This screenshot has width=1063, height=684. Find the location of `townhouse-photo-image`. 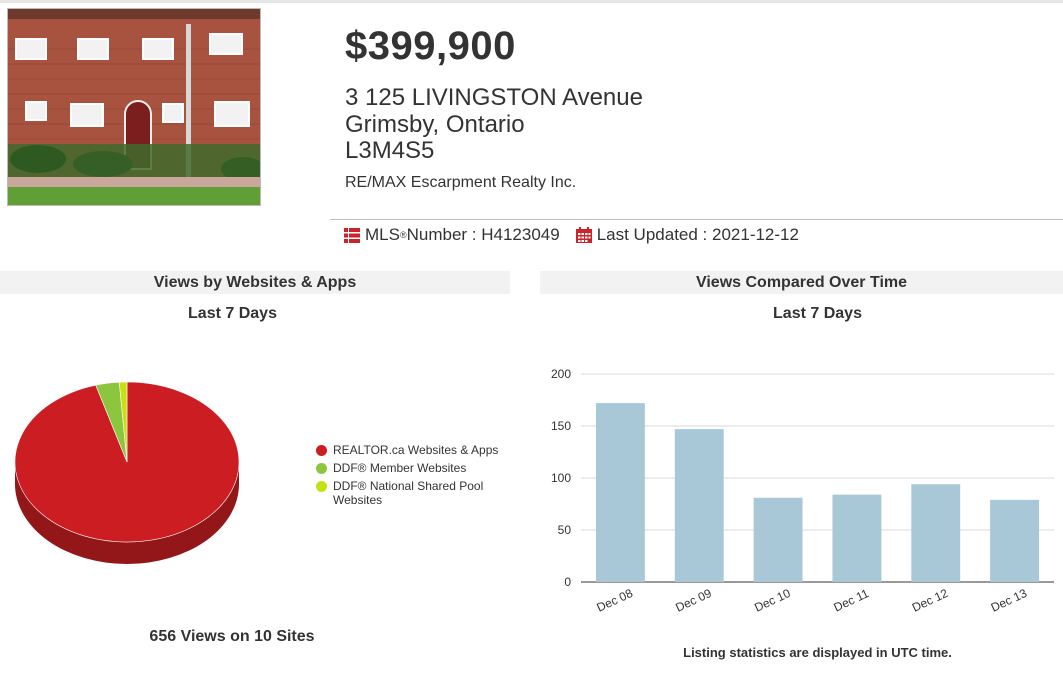

townhouse-photo-image is located at coordinates (134, 107).